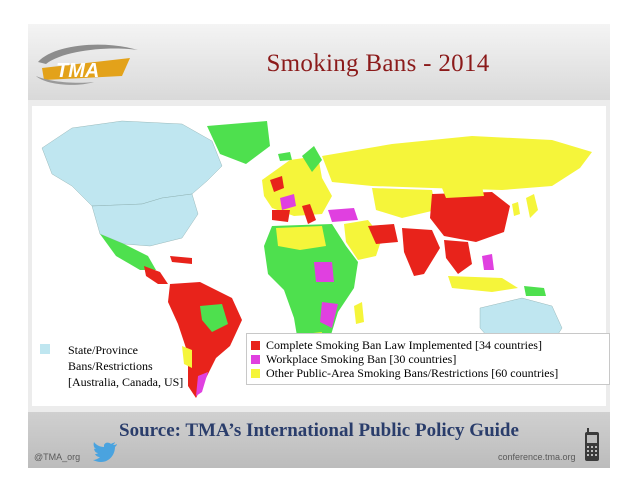 Image resolution: width=638 pixels, height=493 pixels. What do you see at coordinates (463, 192) in the screenshot?
I see `region-mongolia` at bounding box center [463, 192].